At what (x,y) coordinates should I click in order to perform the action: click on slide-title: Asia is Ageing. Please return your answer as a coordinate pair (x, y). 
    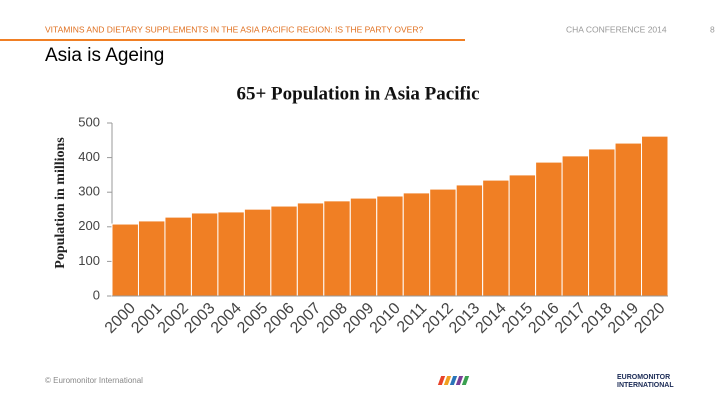
    Looking at the image, I should click on (104, 55).